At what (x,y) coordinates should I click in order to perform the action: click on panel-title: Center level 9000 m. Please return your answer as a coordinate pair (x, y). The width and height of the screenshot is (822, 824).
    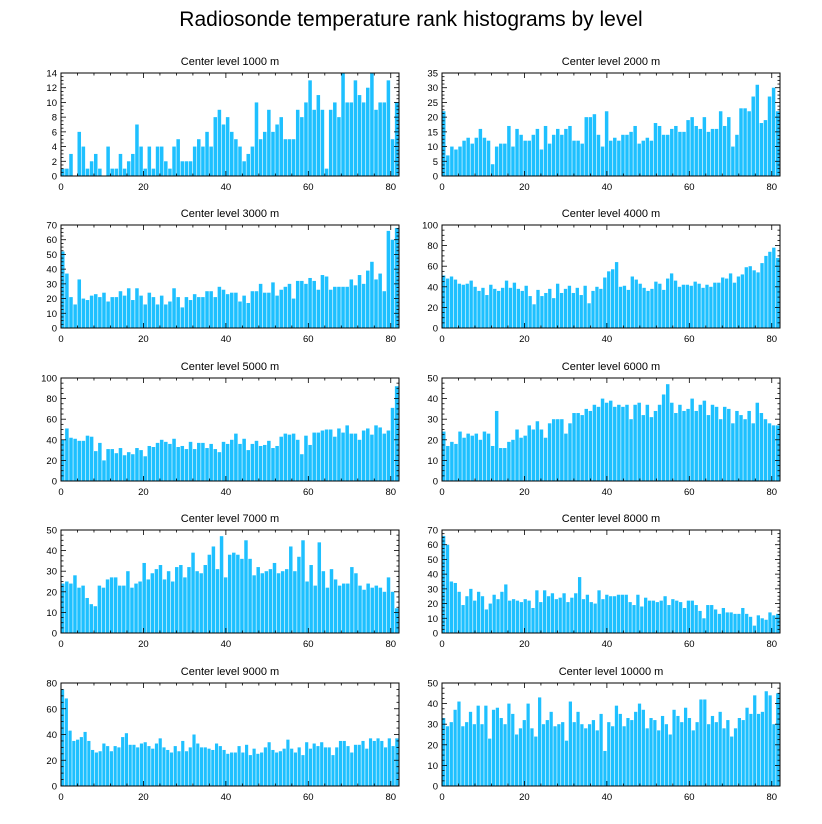
    Looking at the image, I should click on (230, 672).